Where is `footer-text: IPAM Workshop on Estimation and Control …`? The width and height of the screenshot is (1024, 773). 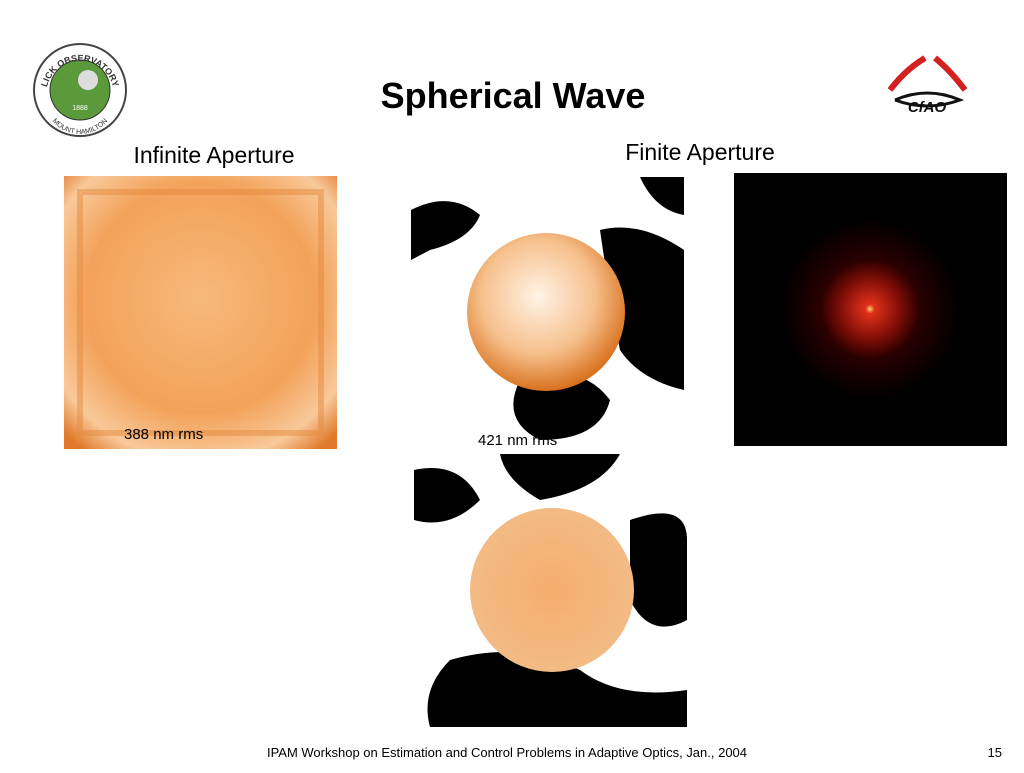 footer-text: IPAM Workshop on Estimation and Control … is located at coordinates (507, 752).